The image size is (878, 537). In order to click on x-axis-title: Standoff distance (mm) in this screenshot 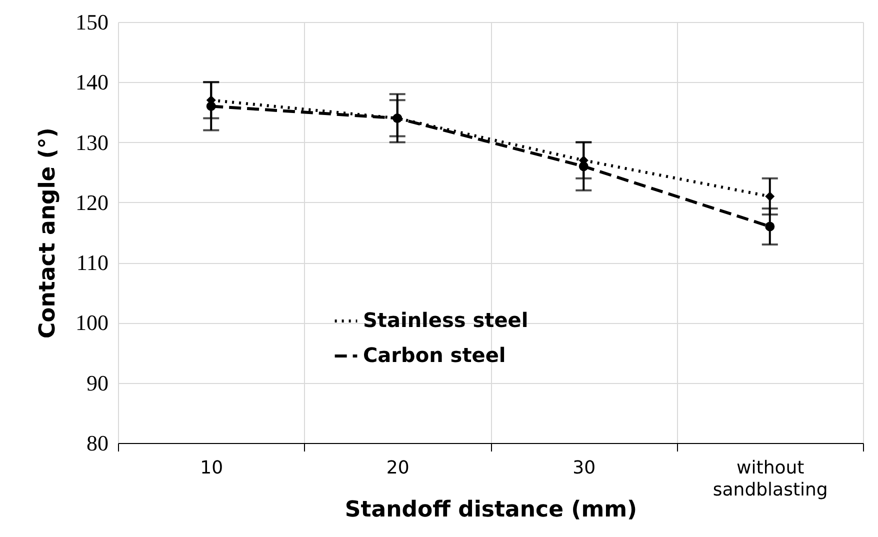, I will do `click(491, 510)`.